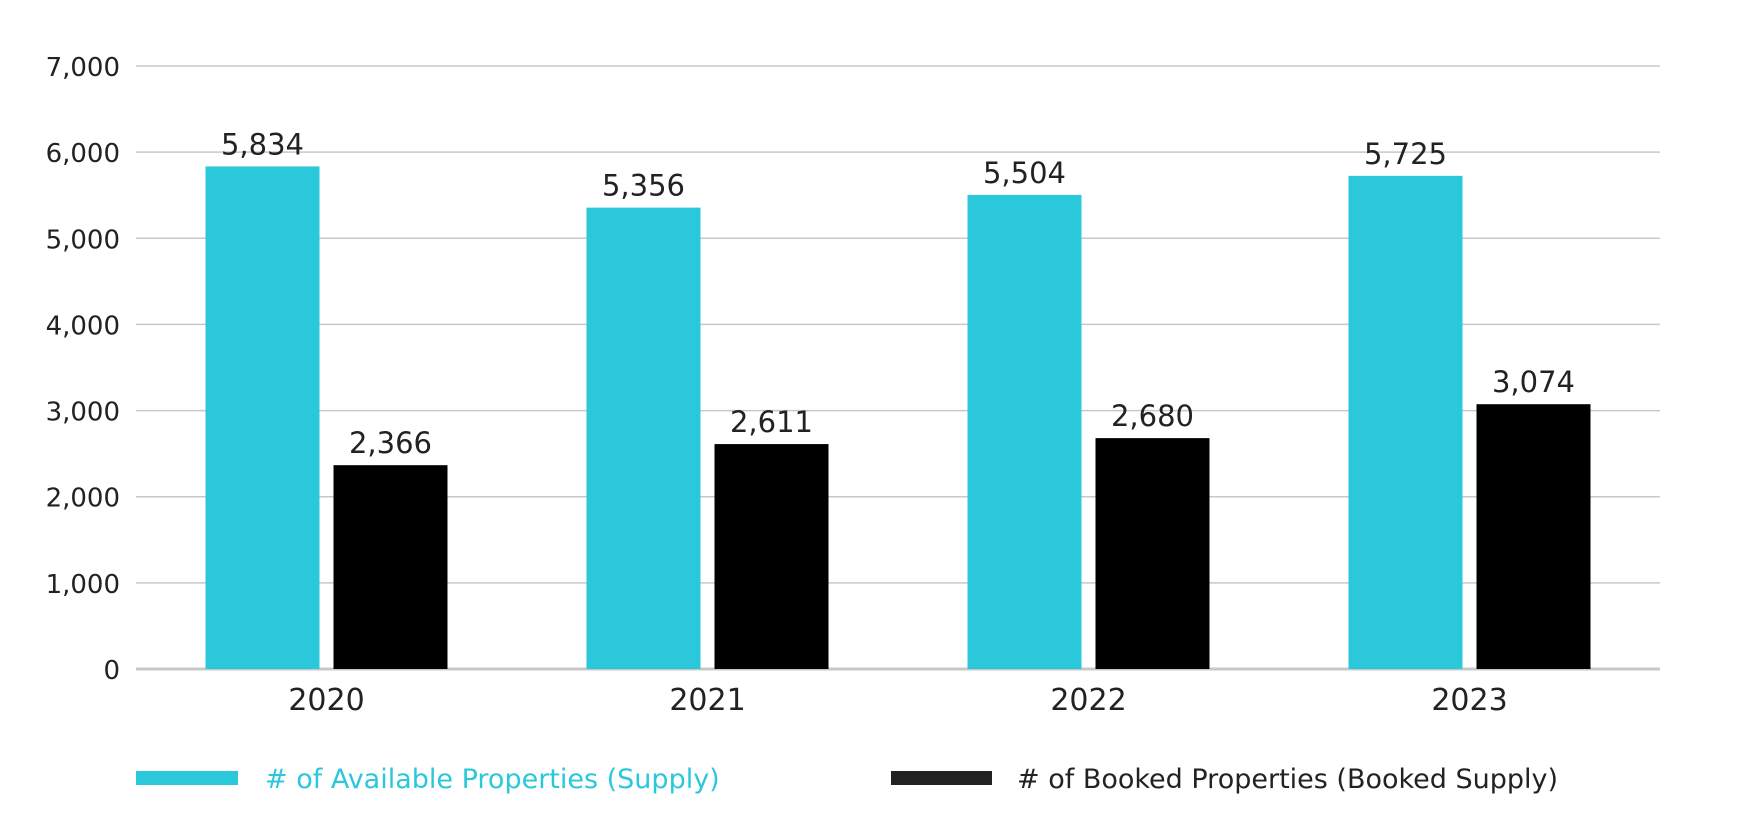 The width and height of the screenshot is (1755, 838). What do you see at coordinates (492, 779) in the screenshot?
I see `legend-label-supply: # of Available Properties (Supply)` at bounding box center [492, 779].